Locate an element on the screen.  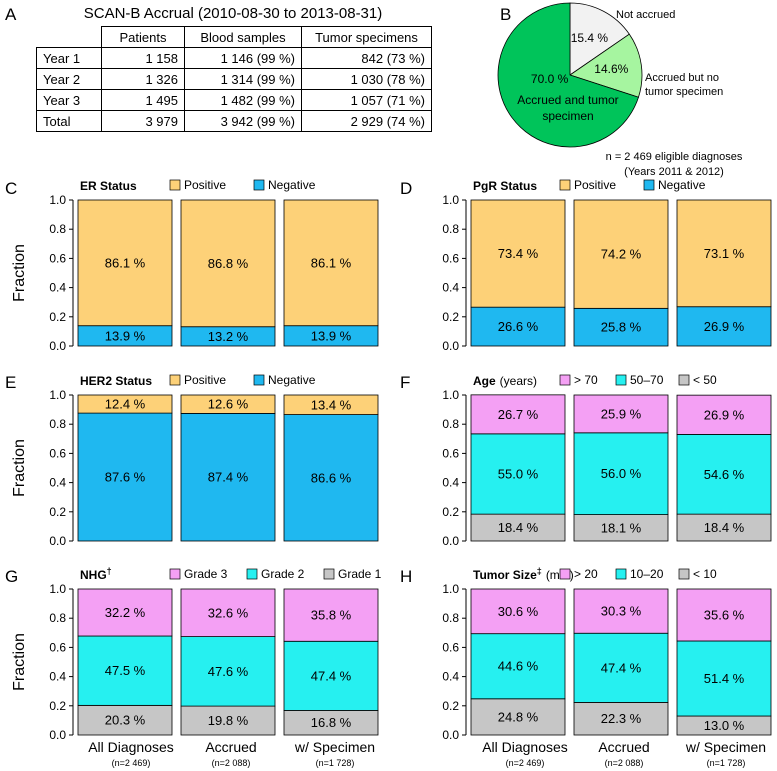
table-row-label: Year 2 is located at coordinates (69, 79).